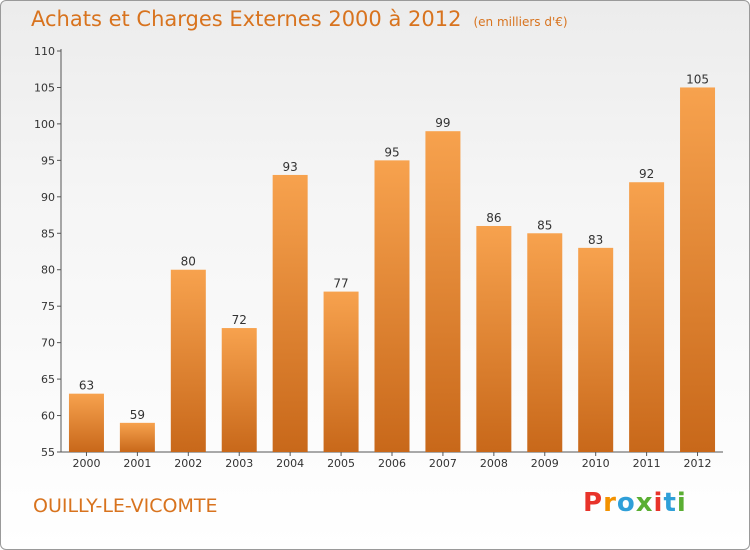 The height and width of the screenshot is (550, 750). Describe the element at coordinates (188, 262) in the screenshot. I see `data-label-2002: 80` at that location.